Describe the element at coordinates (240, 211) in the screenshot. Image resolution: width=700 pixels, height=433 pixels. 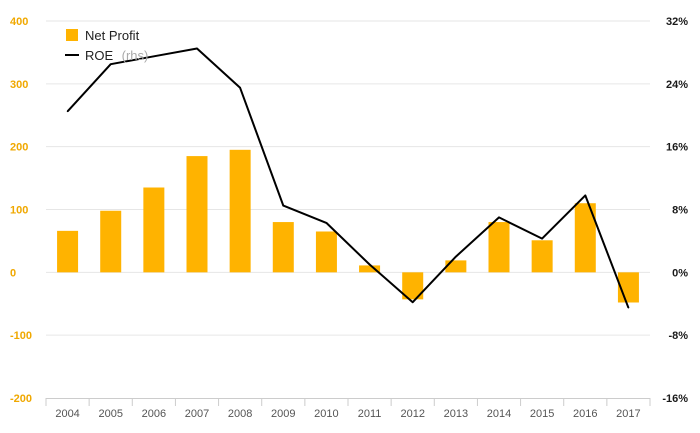
I see `bar-2008` at that location.